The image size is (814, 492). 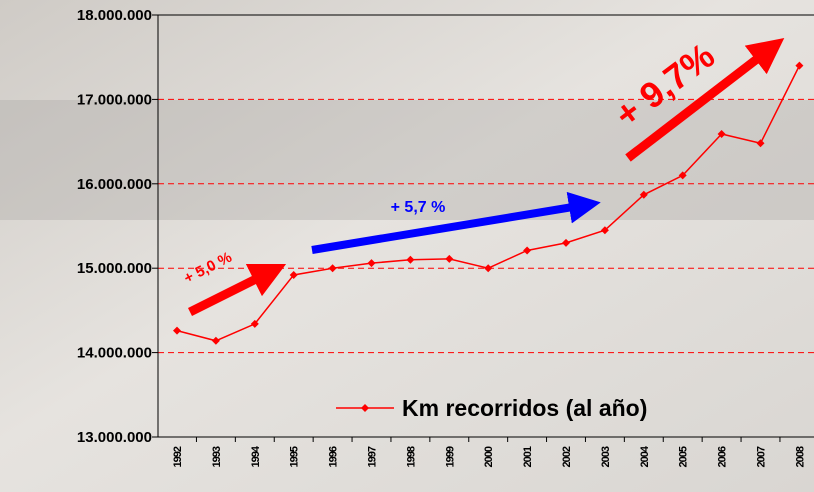 What do you see at coordinates (800, 456) in the screenshot?
I see `x-tick-label: 2008` at bounding box center [800, 456].